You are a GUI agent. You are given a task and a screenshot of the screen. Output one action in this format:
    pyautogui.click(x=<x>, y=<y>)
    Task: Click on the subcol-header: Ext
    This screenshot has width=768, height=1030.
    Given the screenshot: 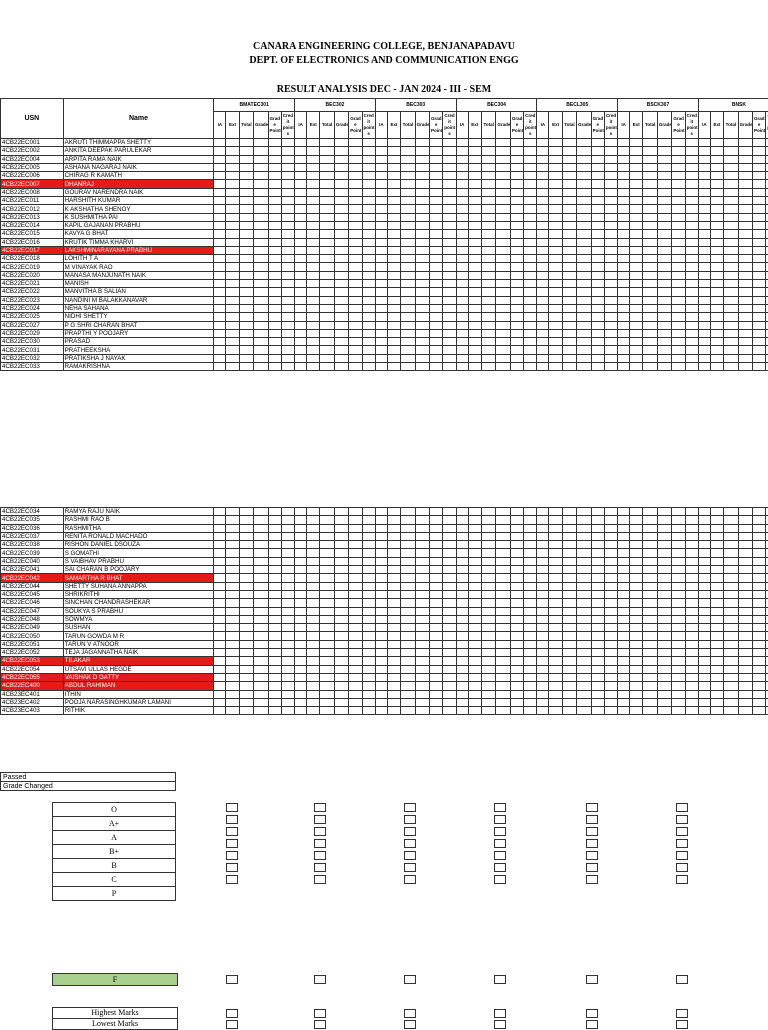 What is the action you would take?
    pyautogui.click(x=474, y=125)
    